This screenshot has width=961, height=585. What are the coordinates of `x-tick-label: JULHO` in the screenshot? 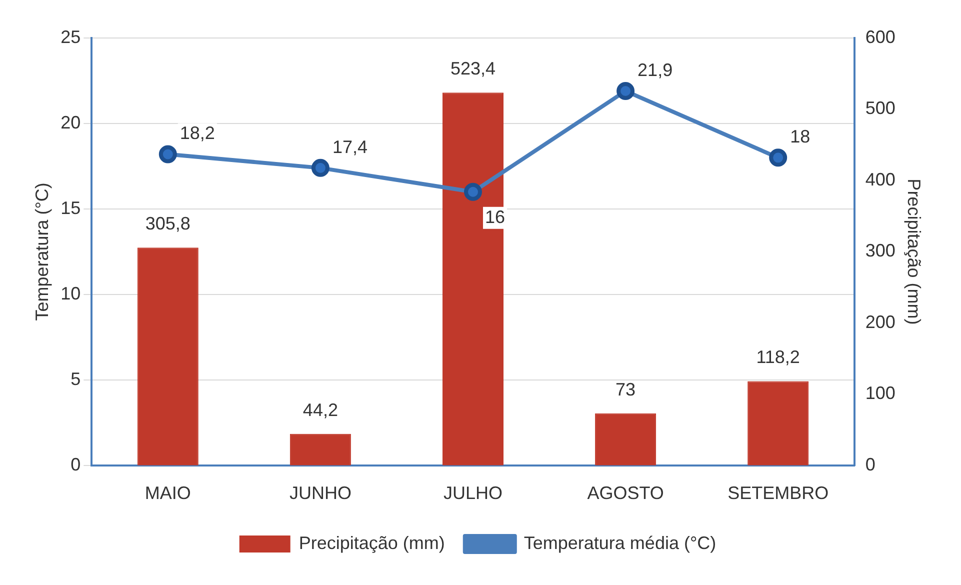 It's located at (472, 493).